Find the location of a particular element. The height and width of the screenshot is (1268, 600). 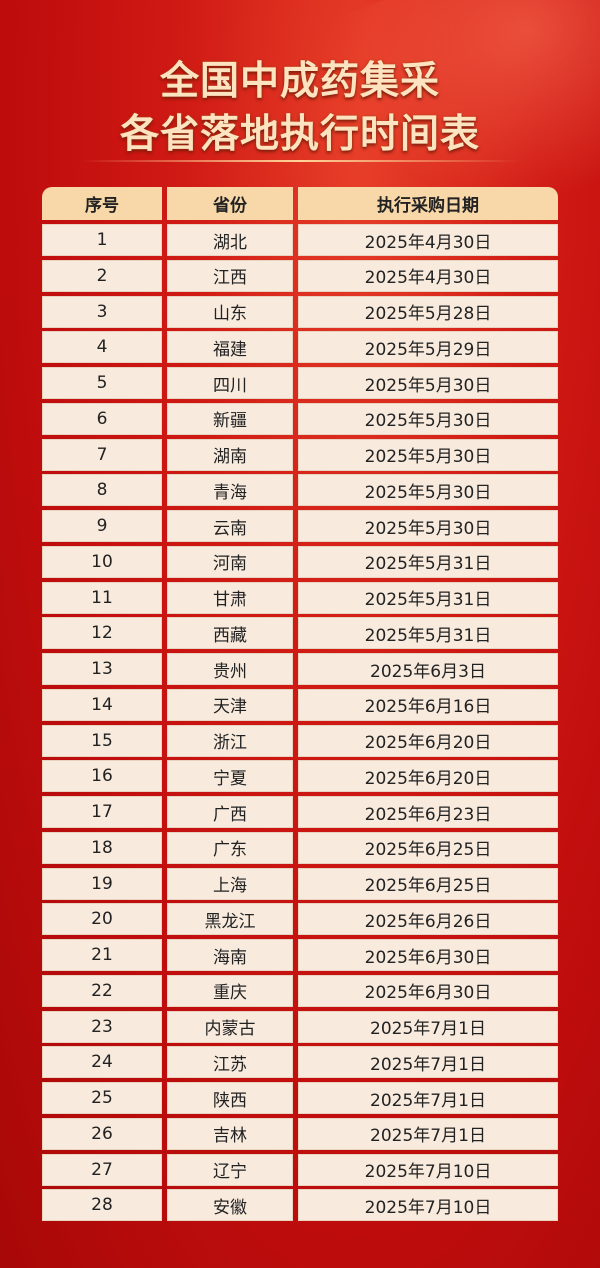

header-date: 执行采购日期 is located at coordinates (428, 203).